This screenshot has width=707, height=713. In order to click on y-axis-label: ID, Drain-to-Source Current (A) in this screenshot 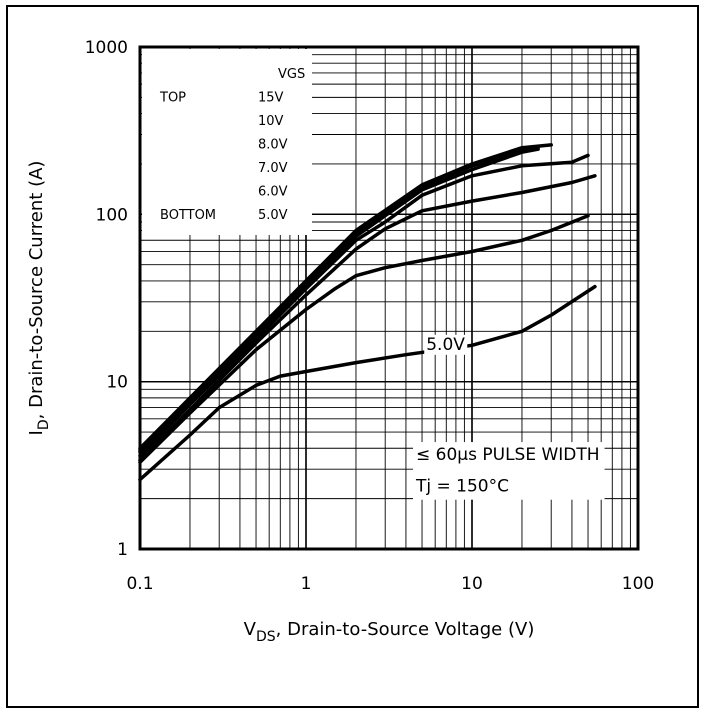, I will do `click(39, 298)`.